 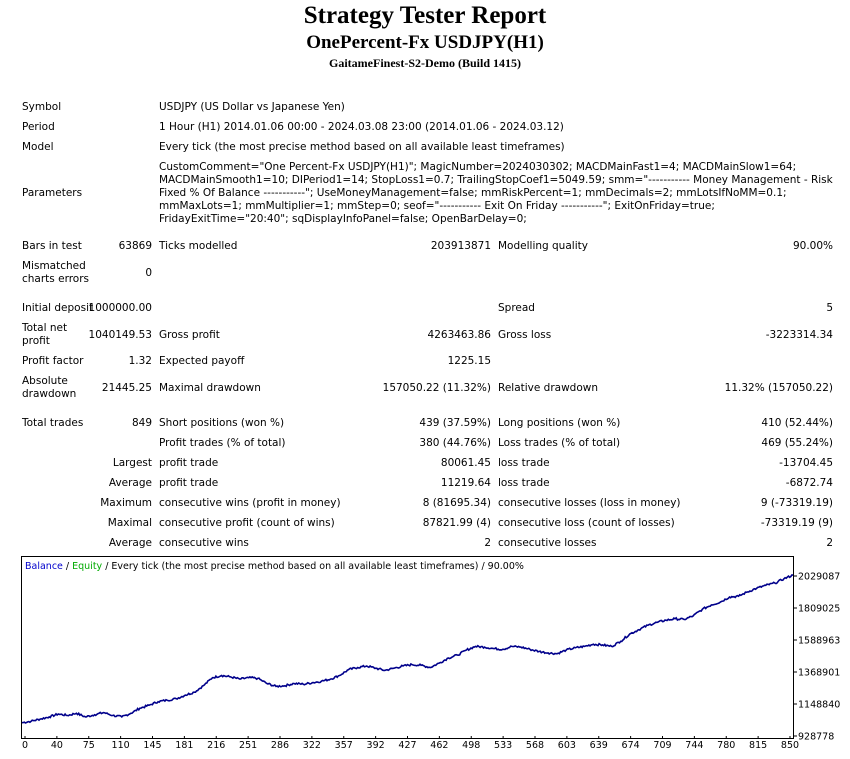 I want to click on spread-value: 5, so click(x=829, y=308).